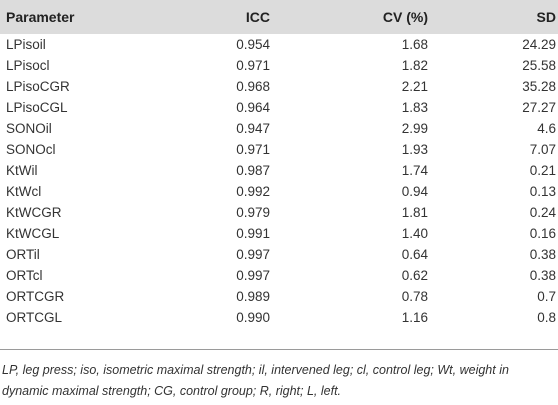  What do you see at coordinates (414, 233) in the screenshot?
I see `cell-cv: 1.40` at bounding box center [414, 233].